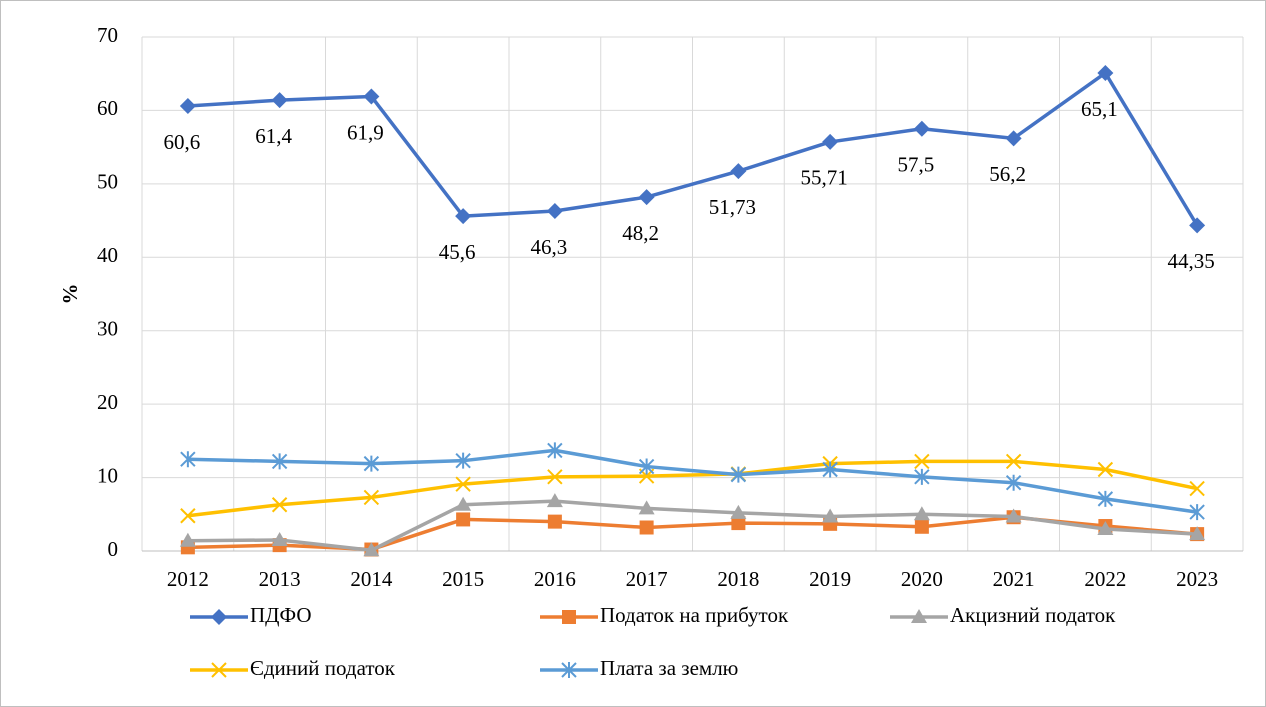 This screenshot has height=707, width=1266. Describe the element at coordinates (549, 247) in the screenshot. I see `data-label: 46,3` at that location.